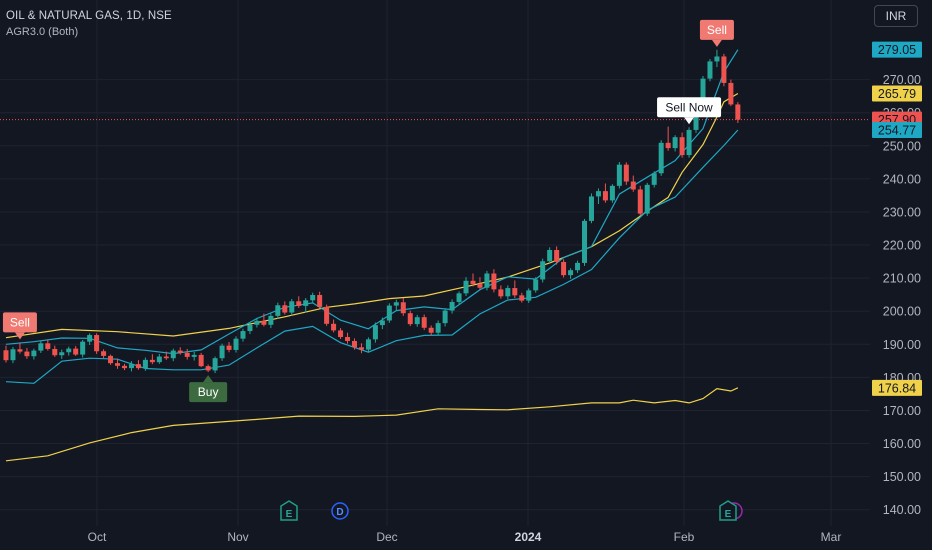 The width and height of the screenshot is (932, 550). Describe the element at coordinates (902, 411) in the screenshot. I see `y-tick-label: 170.00` at that location.